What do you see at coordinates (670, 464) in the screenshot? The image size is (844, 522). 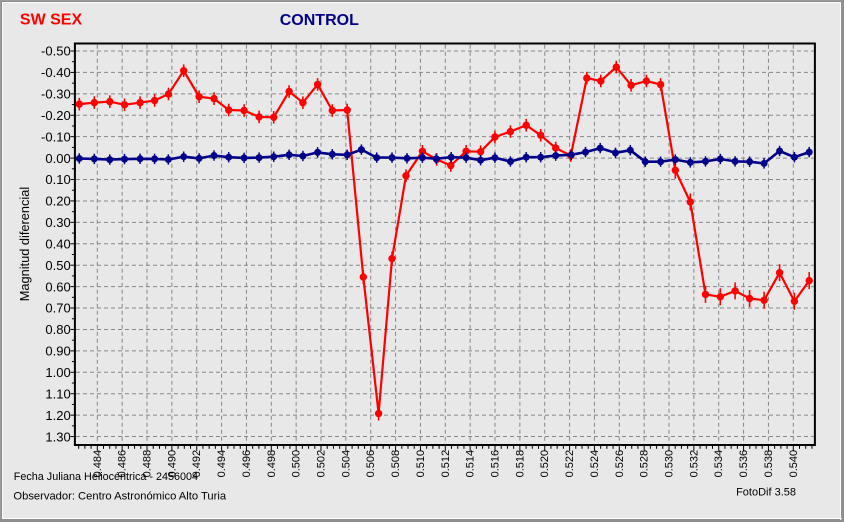 I see `svg-text: 0.530` at bounding box center [670, 464].